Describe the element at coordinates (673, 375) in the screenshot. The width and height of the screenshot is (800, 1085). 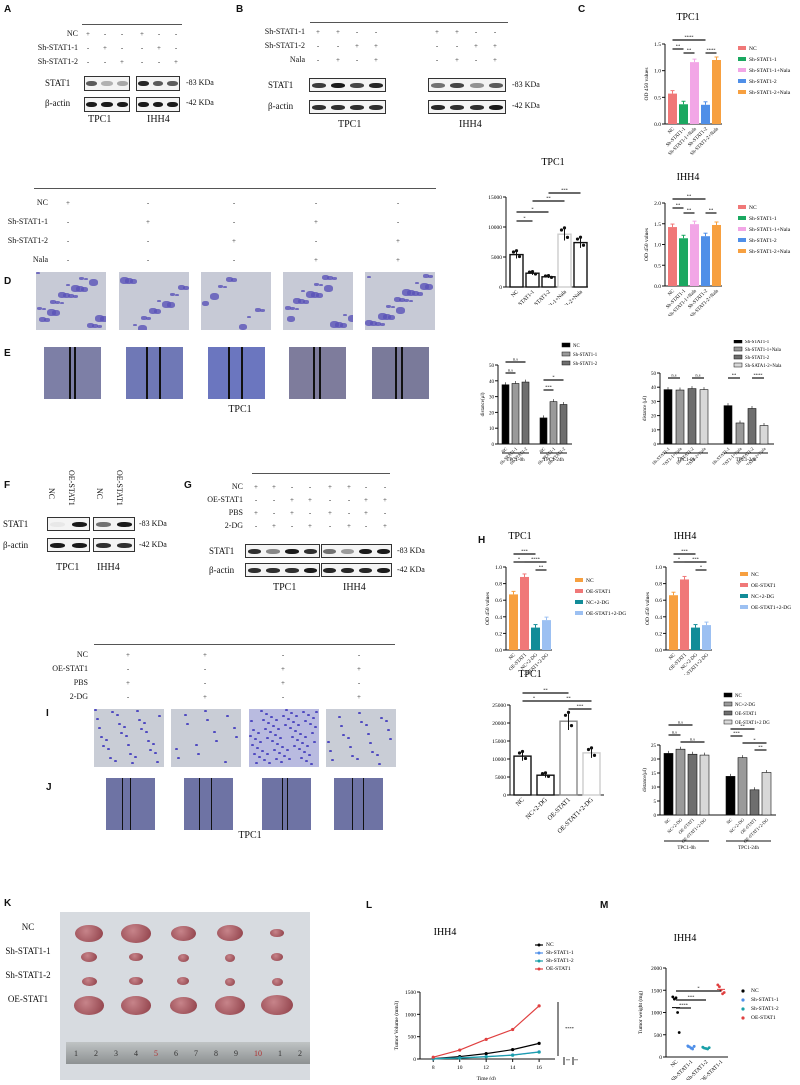
I see `svg-text: n.s` at that location.